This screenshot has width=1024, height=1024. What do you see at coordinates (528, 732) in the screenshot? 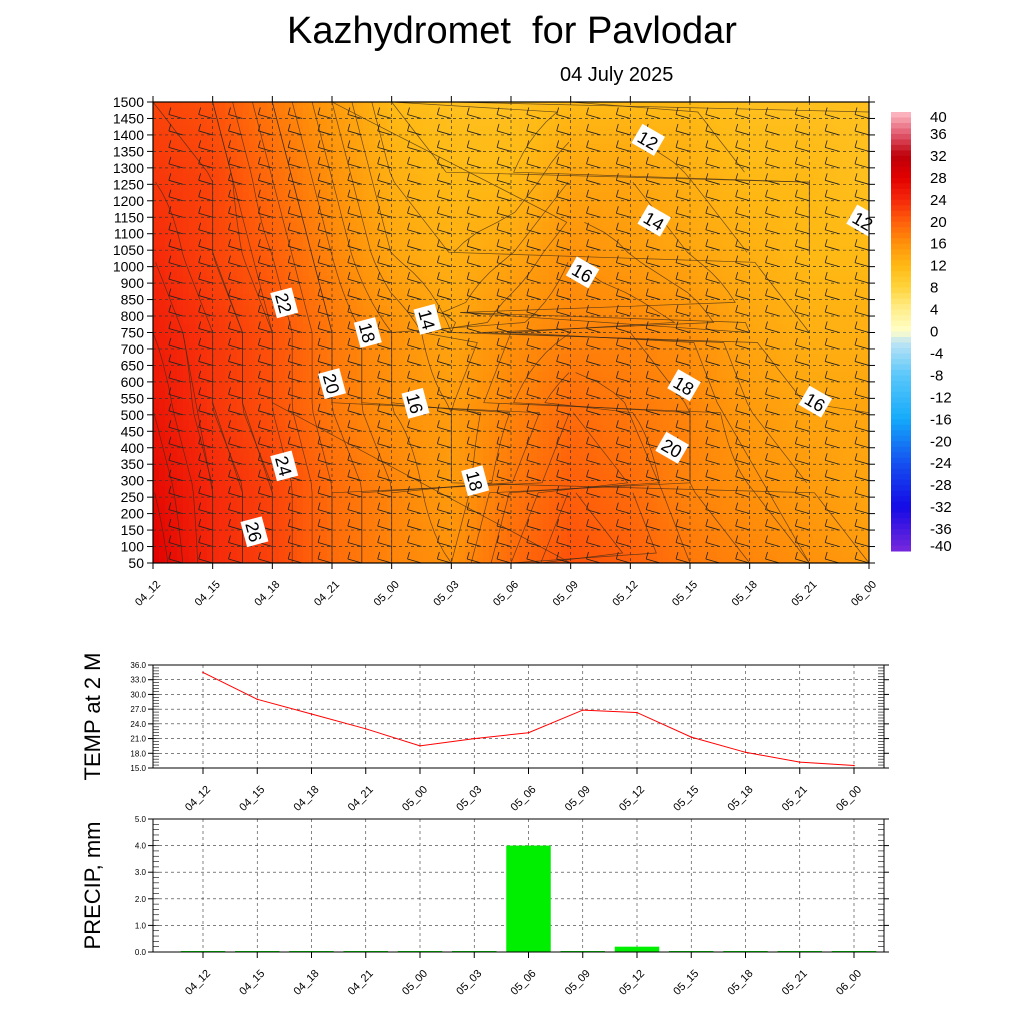
I see `temp-point` at bounding box center [528, 732].